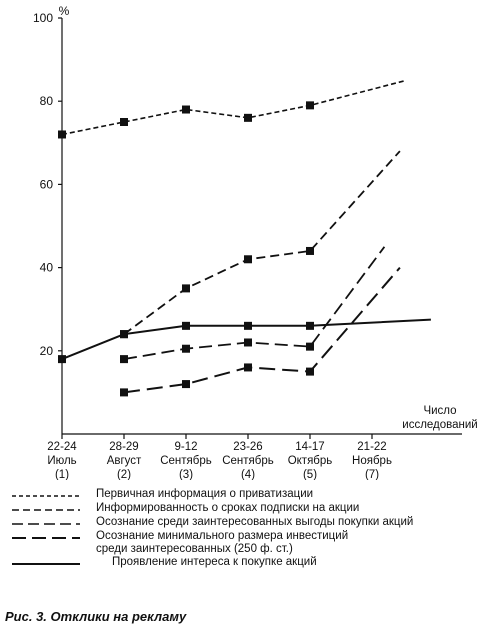 The image size is (503, 637). What do you see at coordinates (372, 474) in the screenshot?
I see `x-tick-label: (7)` at bounding box center [372, 474].